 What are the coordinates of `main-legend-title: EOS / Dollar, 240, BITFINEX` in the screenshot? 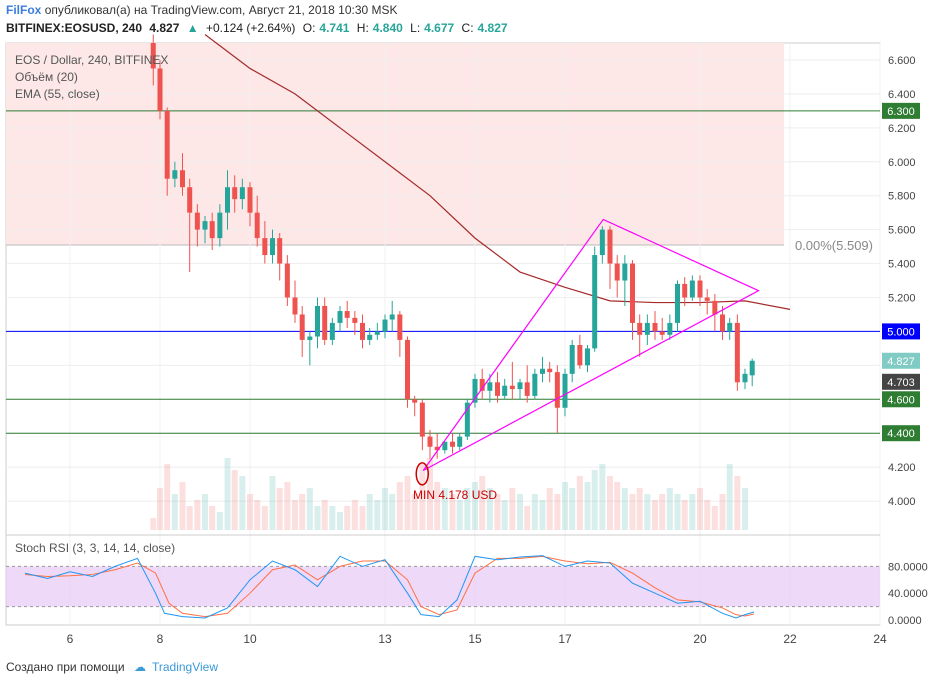 It's located at (92, 60).